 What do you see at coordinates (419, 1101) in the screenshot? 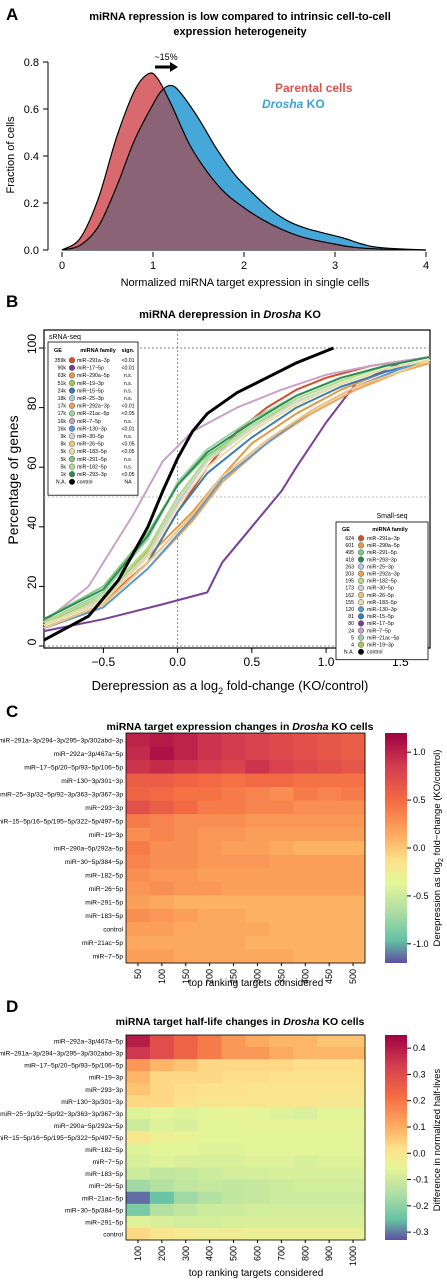
I see `colorbar-tick-label: 0.2` at bounding box center [419, 1101].